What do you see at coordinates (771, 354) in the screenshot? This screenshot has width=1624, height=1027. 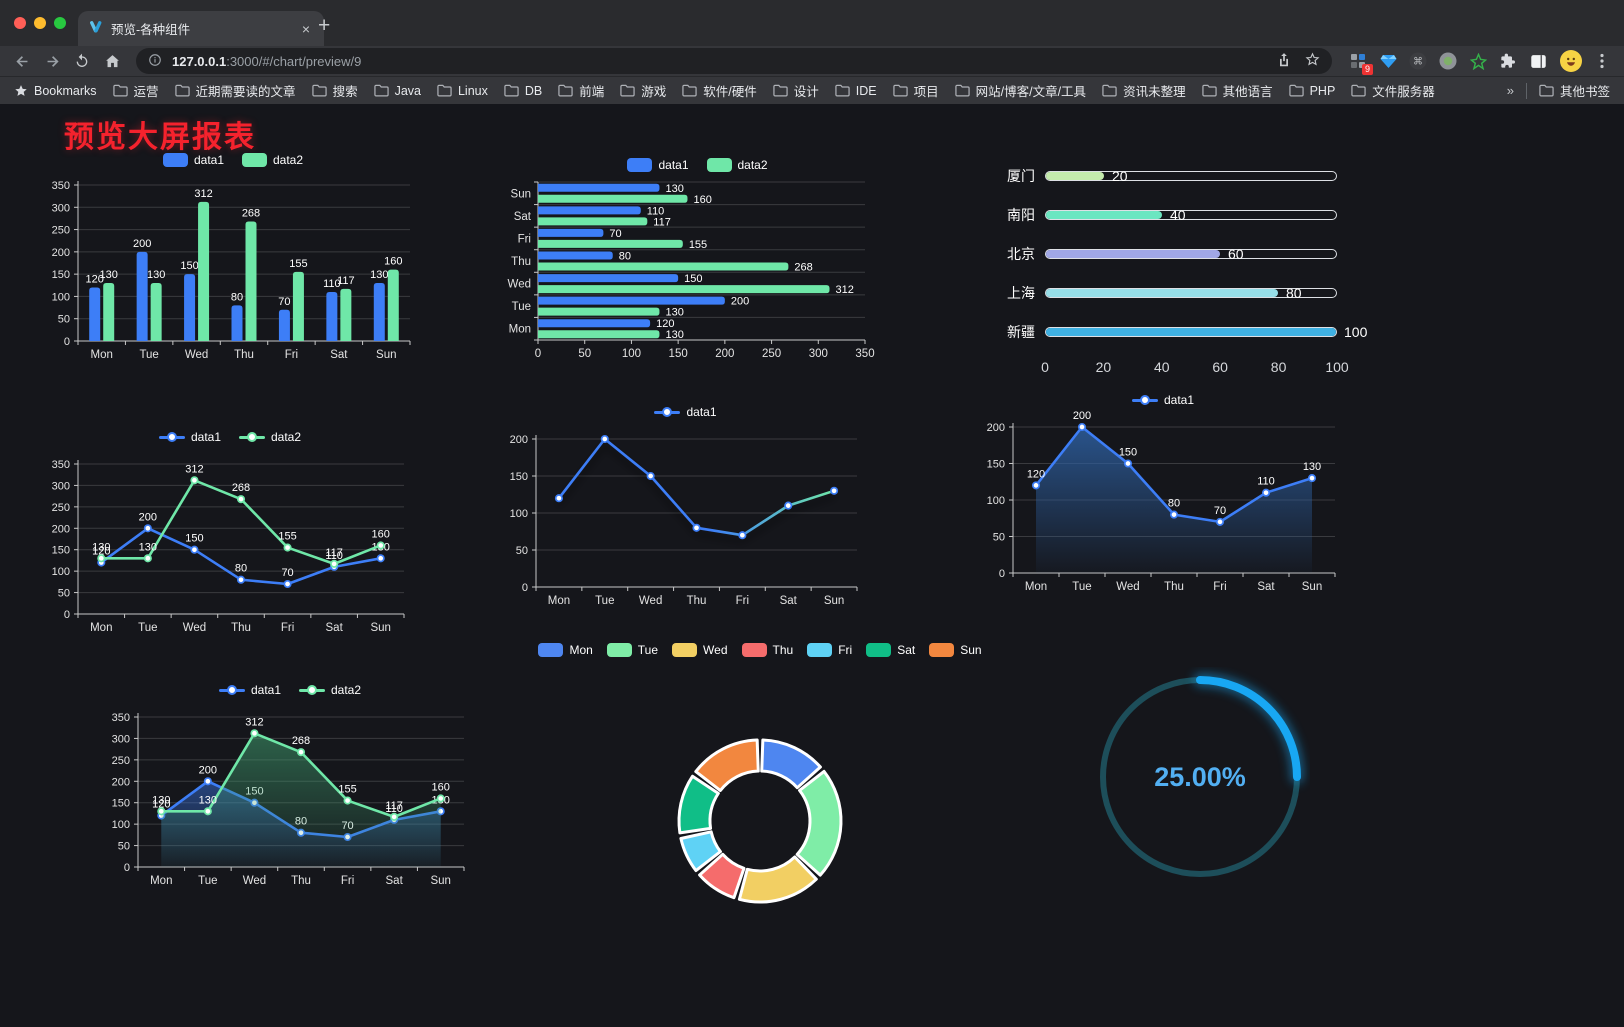 I see `svg-text: 250` at bounding box center [771, 354].